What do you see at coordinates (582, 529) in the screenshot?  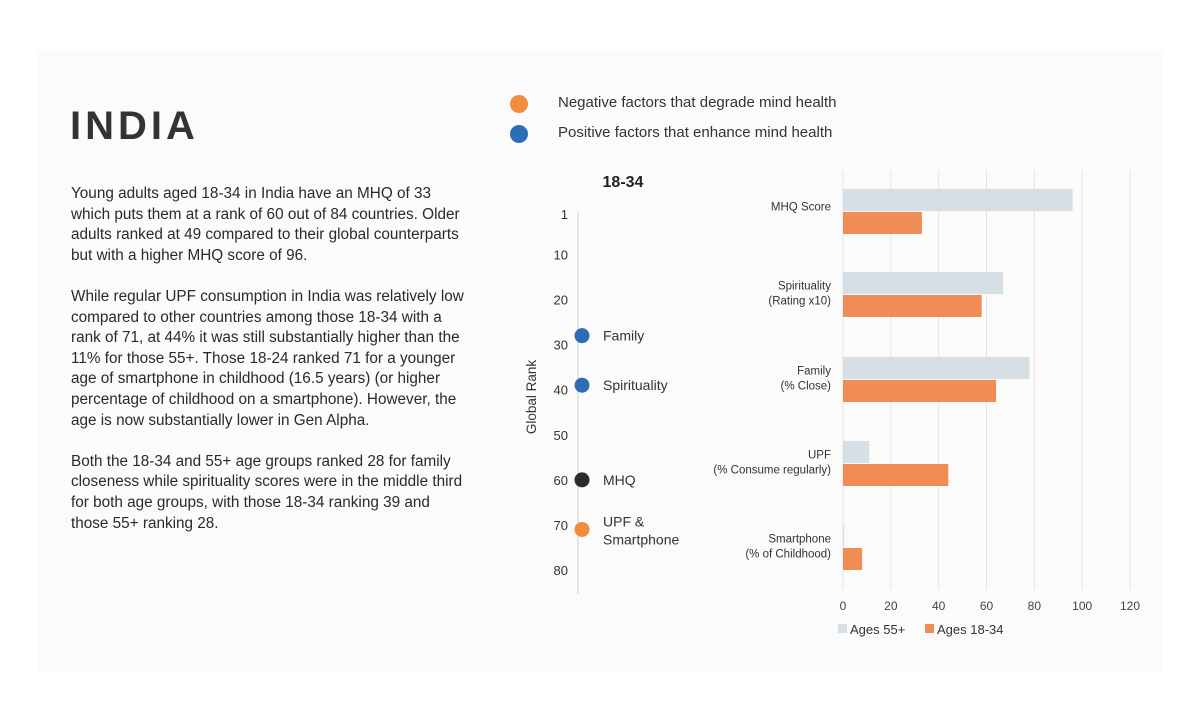 I see `rank-point-upf-` at bounding box center [582, 529].